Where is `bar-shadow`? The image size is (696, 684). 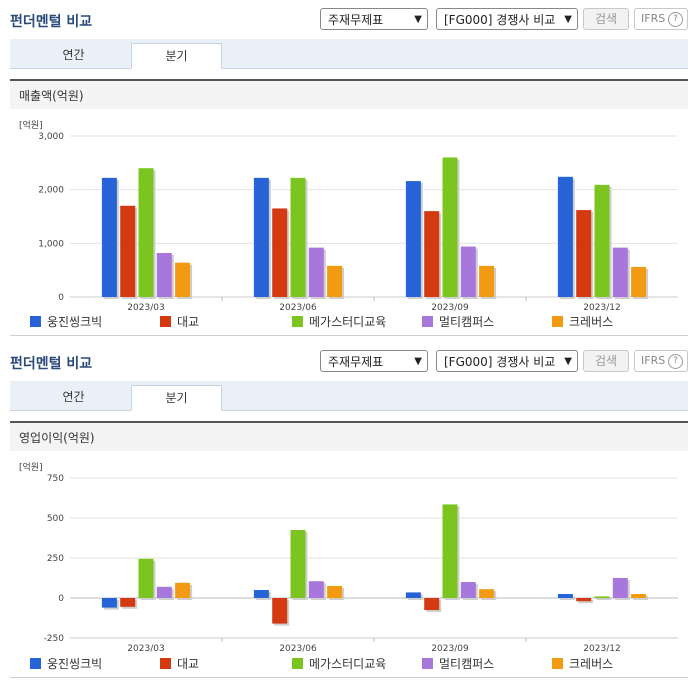 bar-shadow is located at coordinates (604, 599).